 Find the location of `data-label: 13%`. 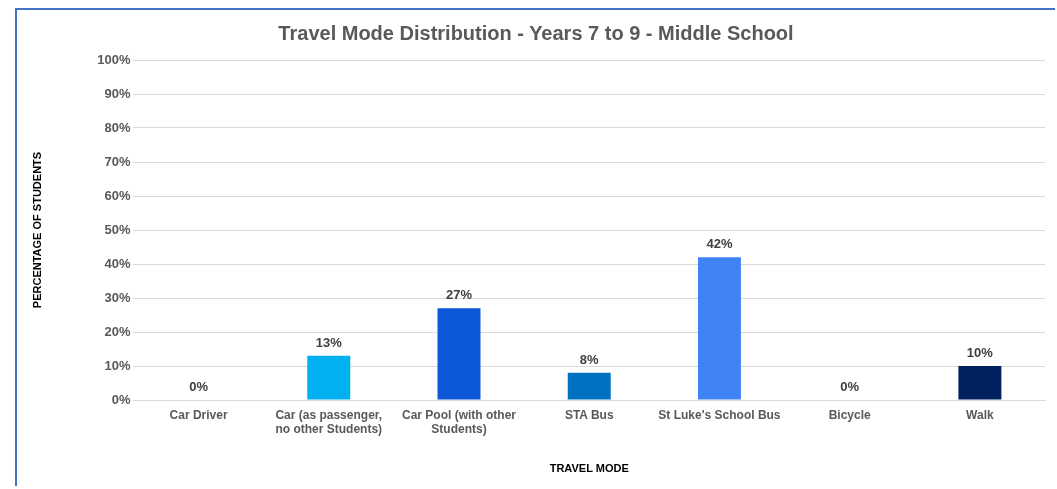

data-label: 13% is located at coordinates (329, 342).